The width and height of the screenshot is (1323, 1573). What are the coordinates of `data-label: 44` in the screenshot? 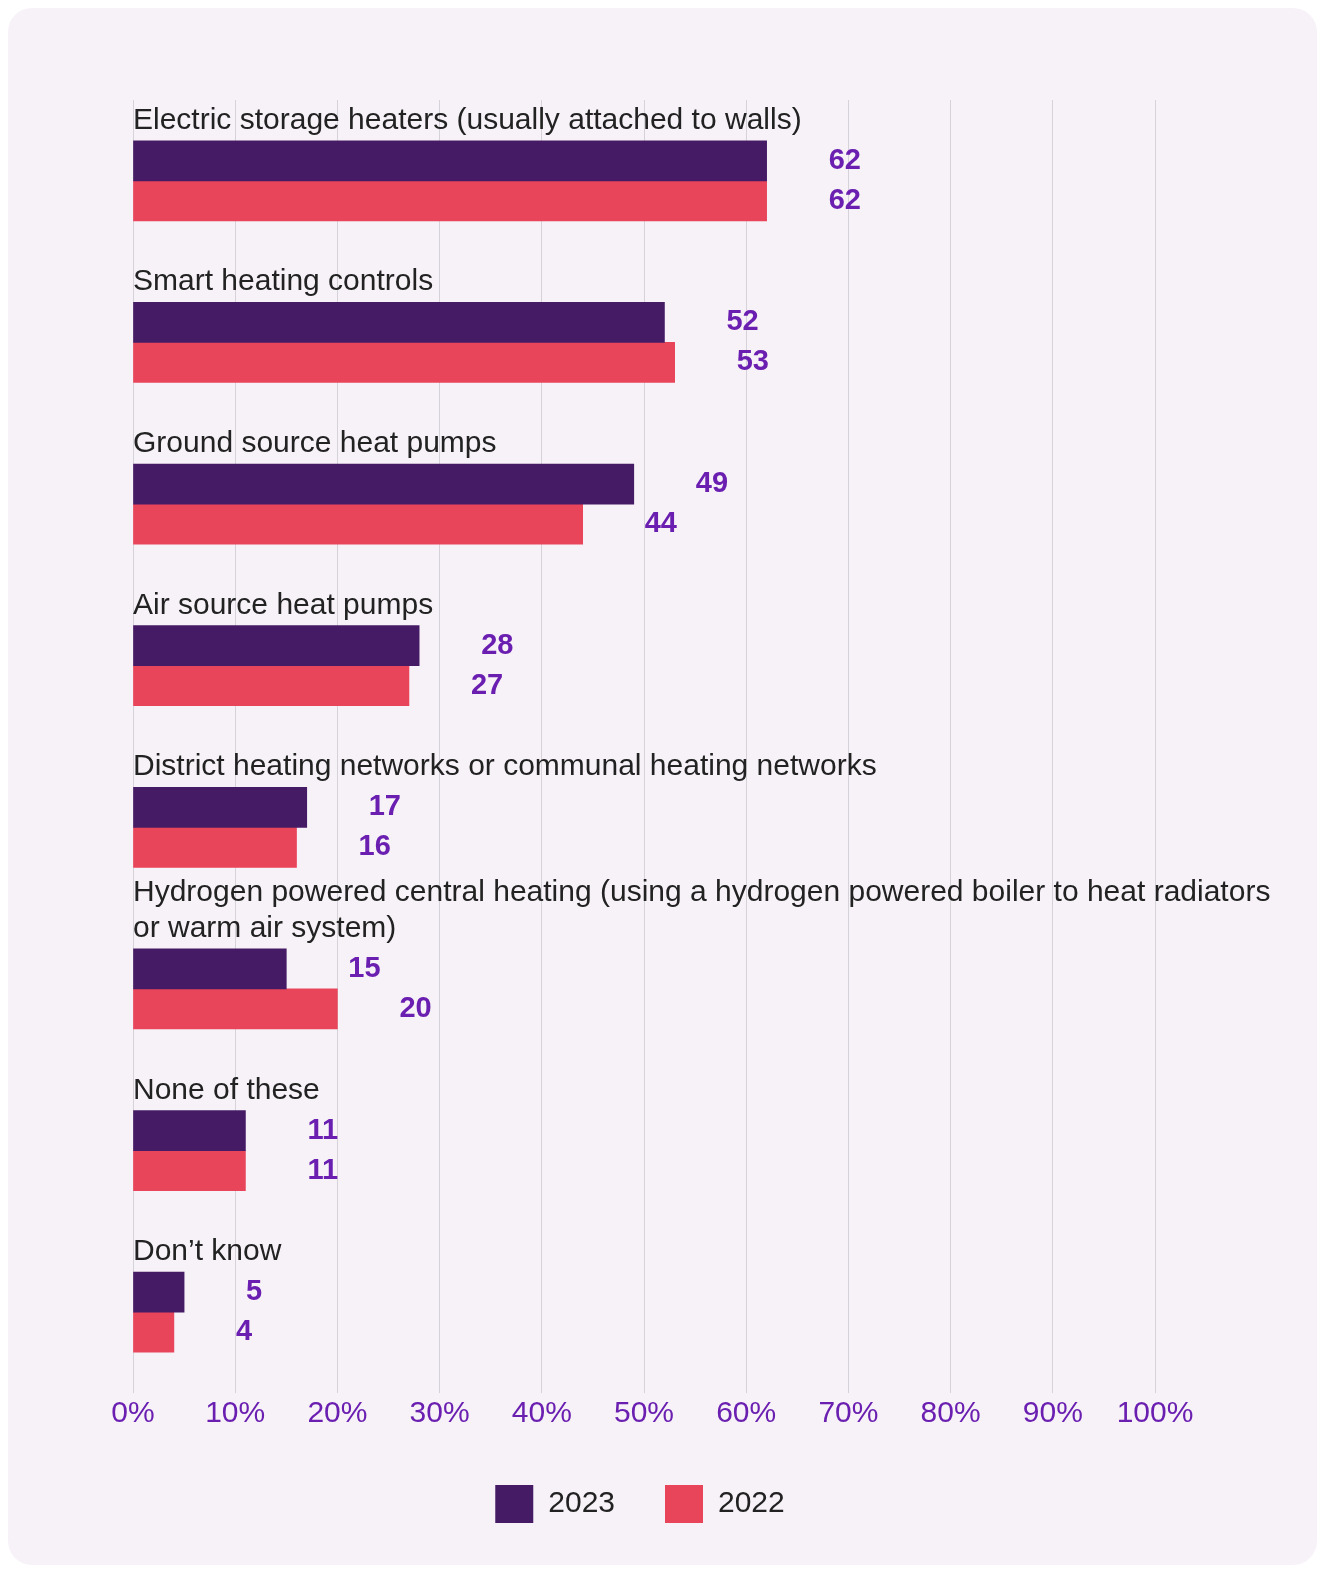 It's located at (660, 522).